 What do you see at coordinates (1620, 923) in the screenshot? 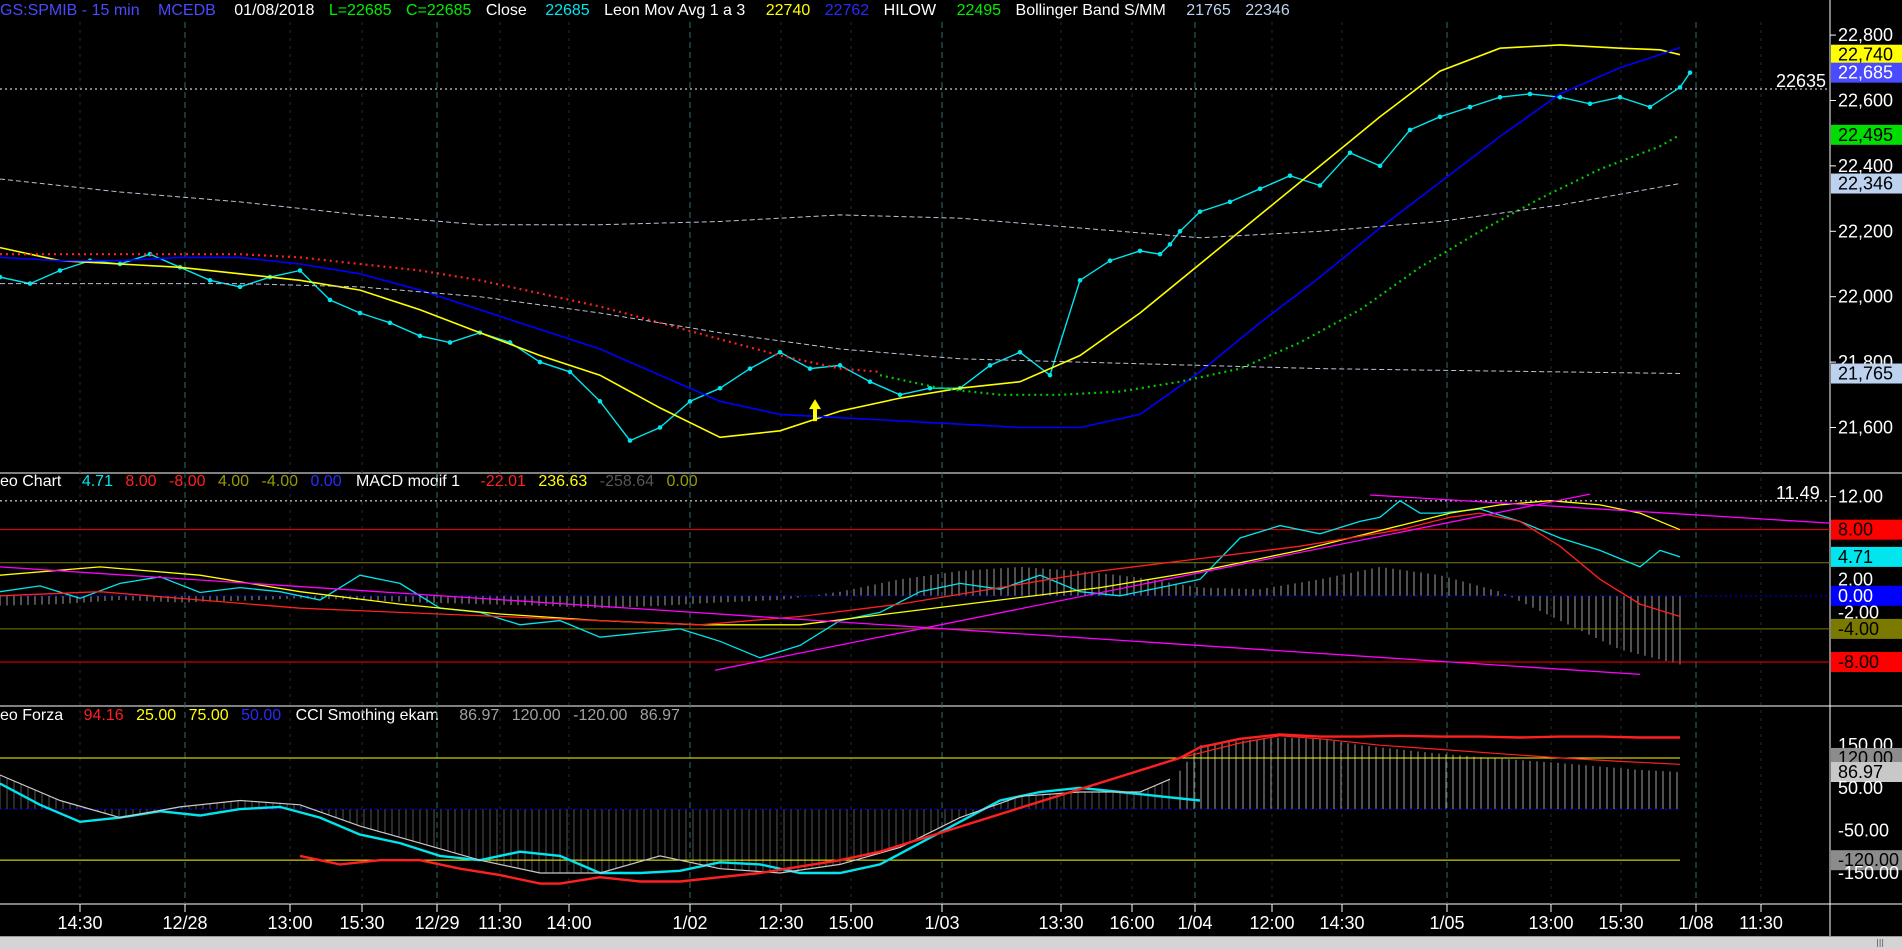
I see `x-tick-label: 15:30` at bounding box center [1620, 923].